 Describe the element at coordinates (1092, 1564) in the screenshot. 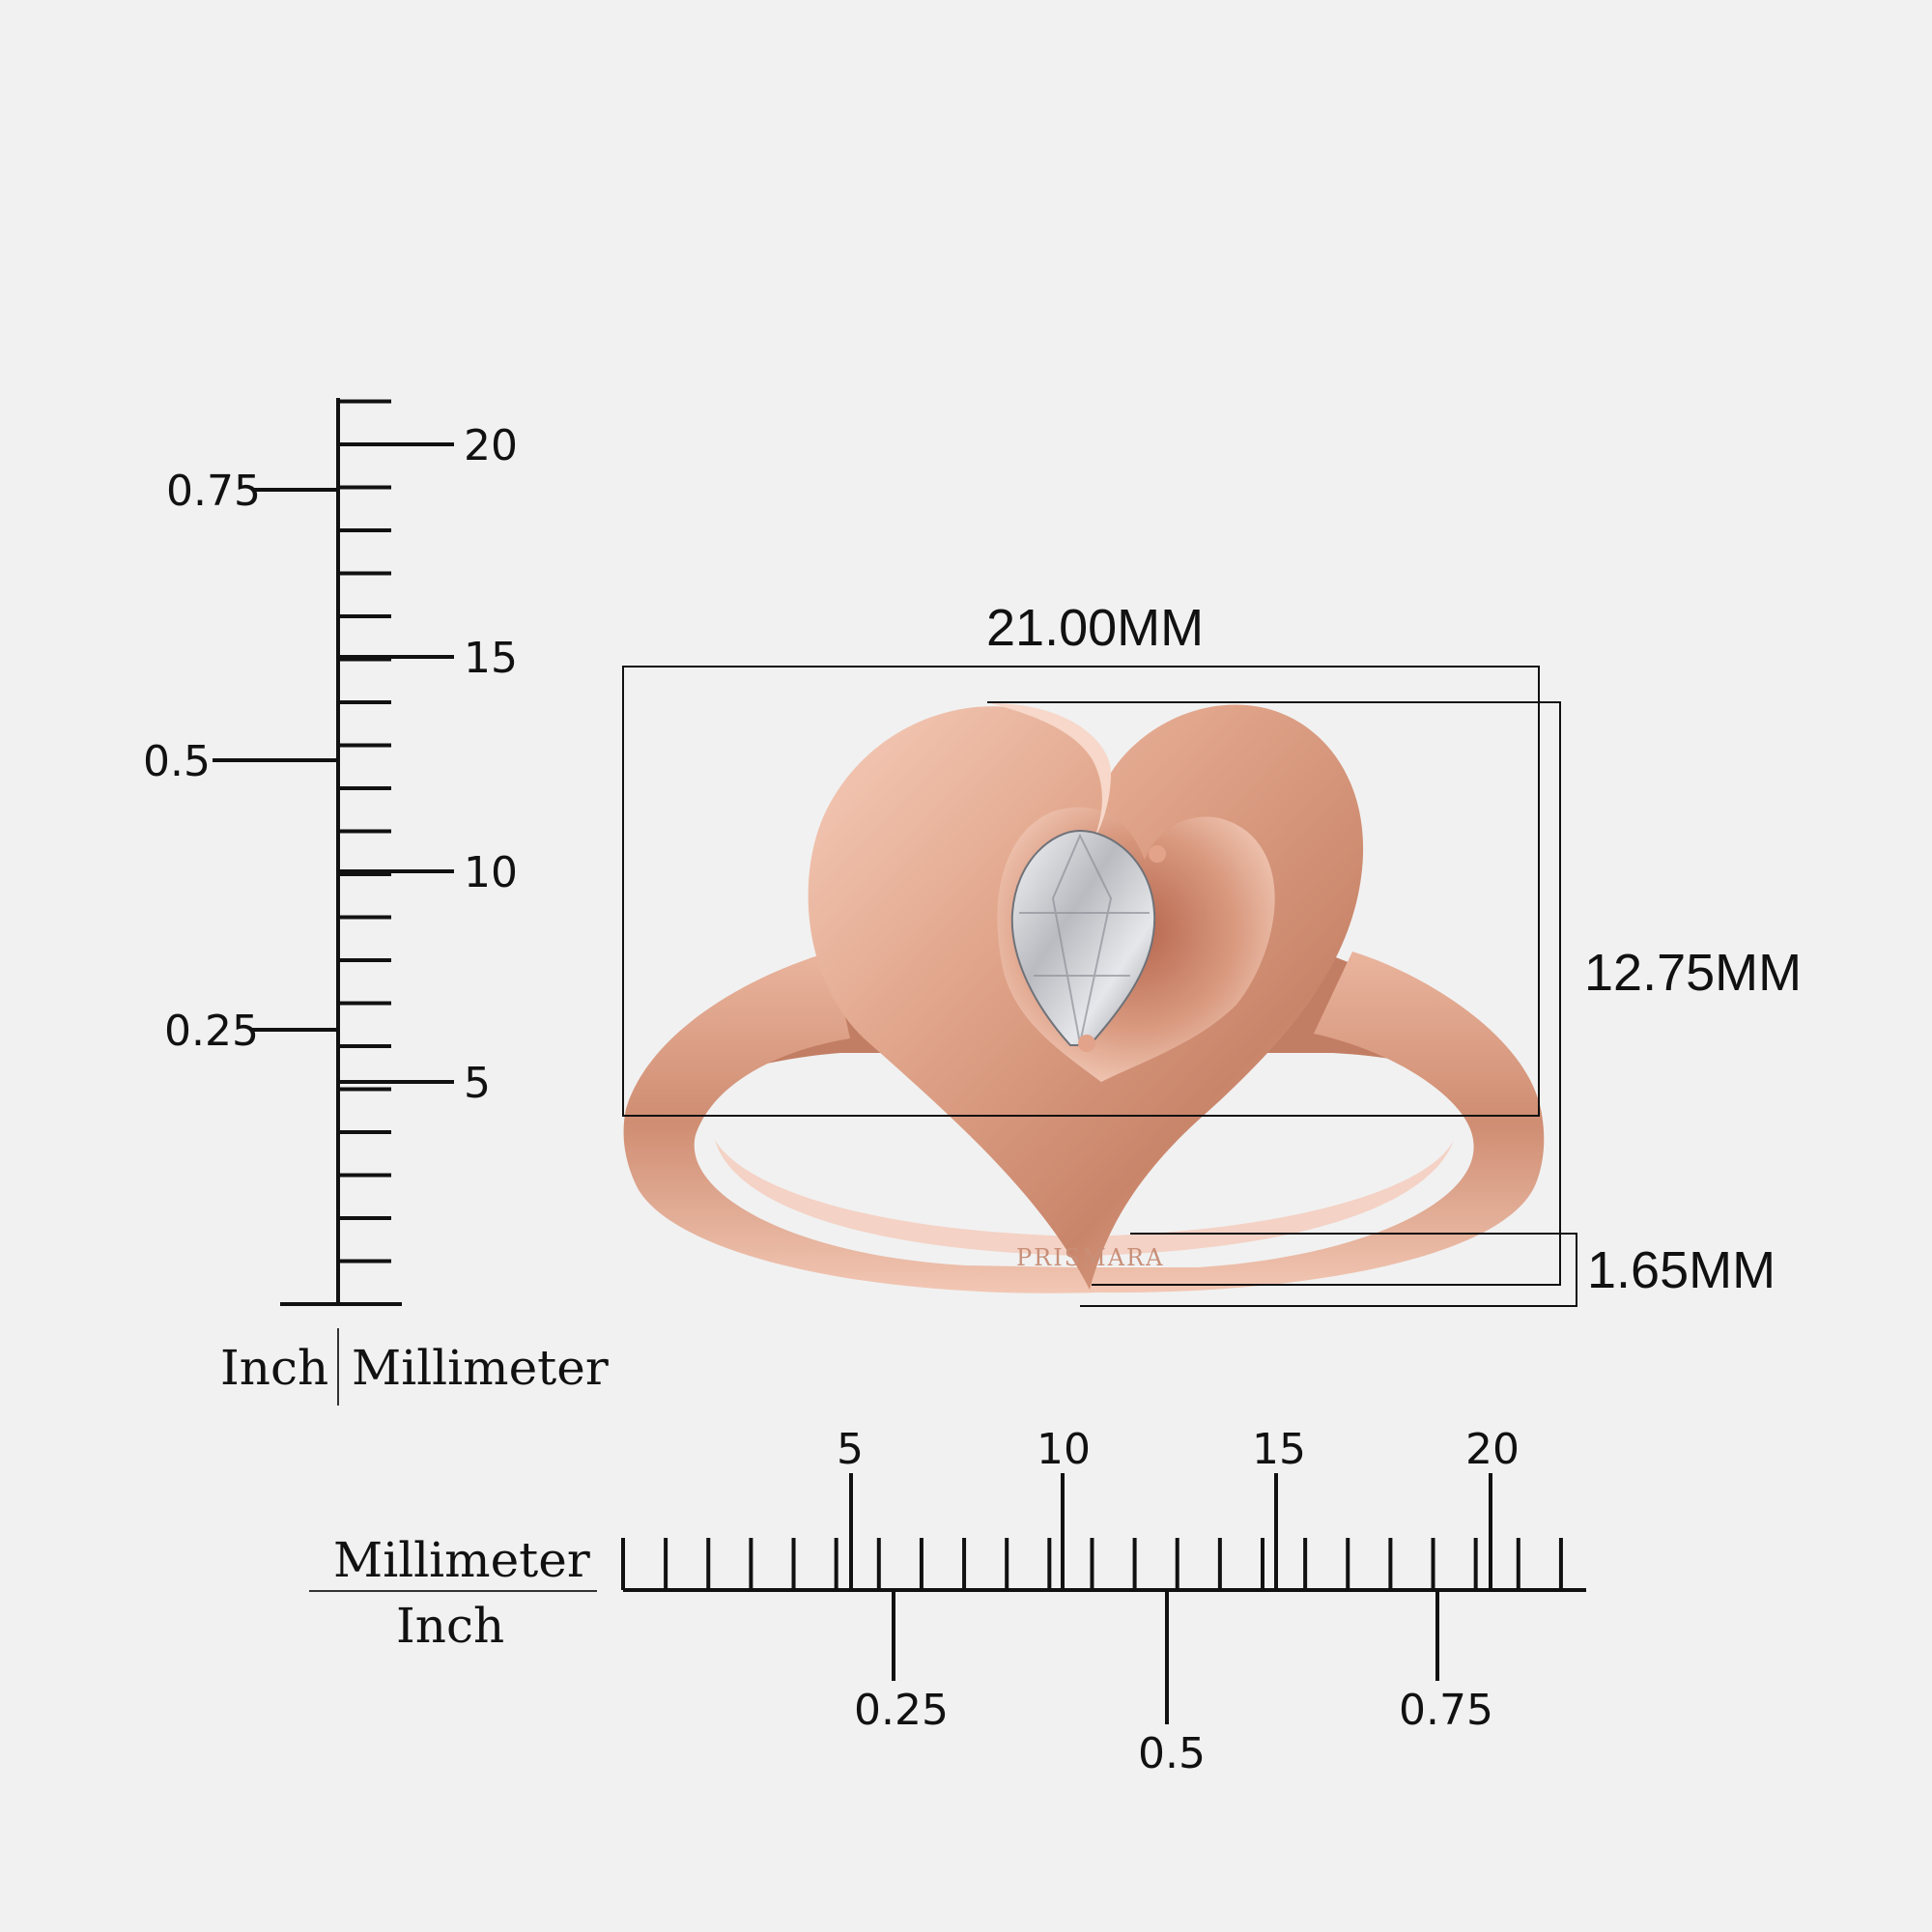

I see `horizontal-ruler-mm-ticks` at that location.